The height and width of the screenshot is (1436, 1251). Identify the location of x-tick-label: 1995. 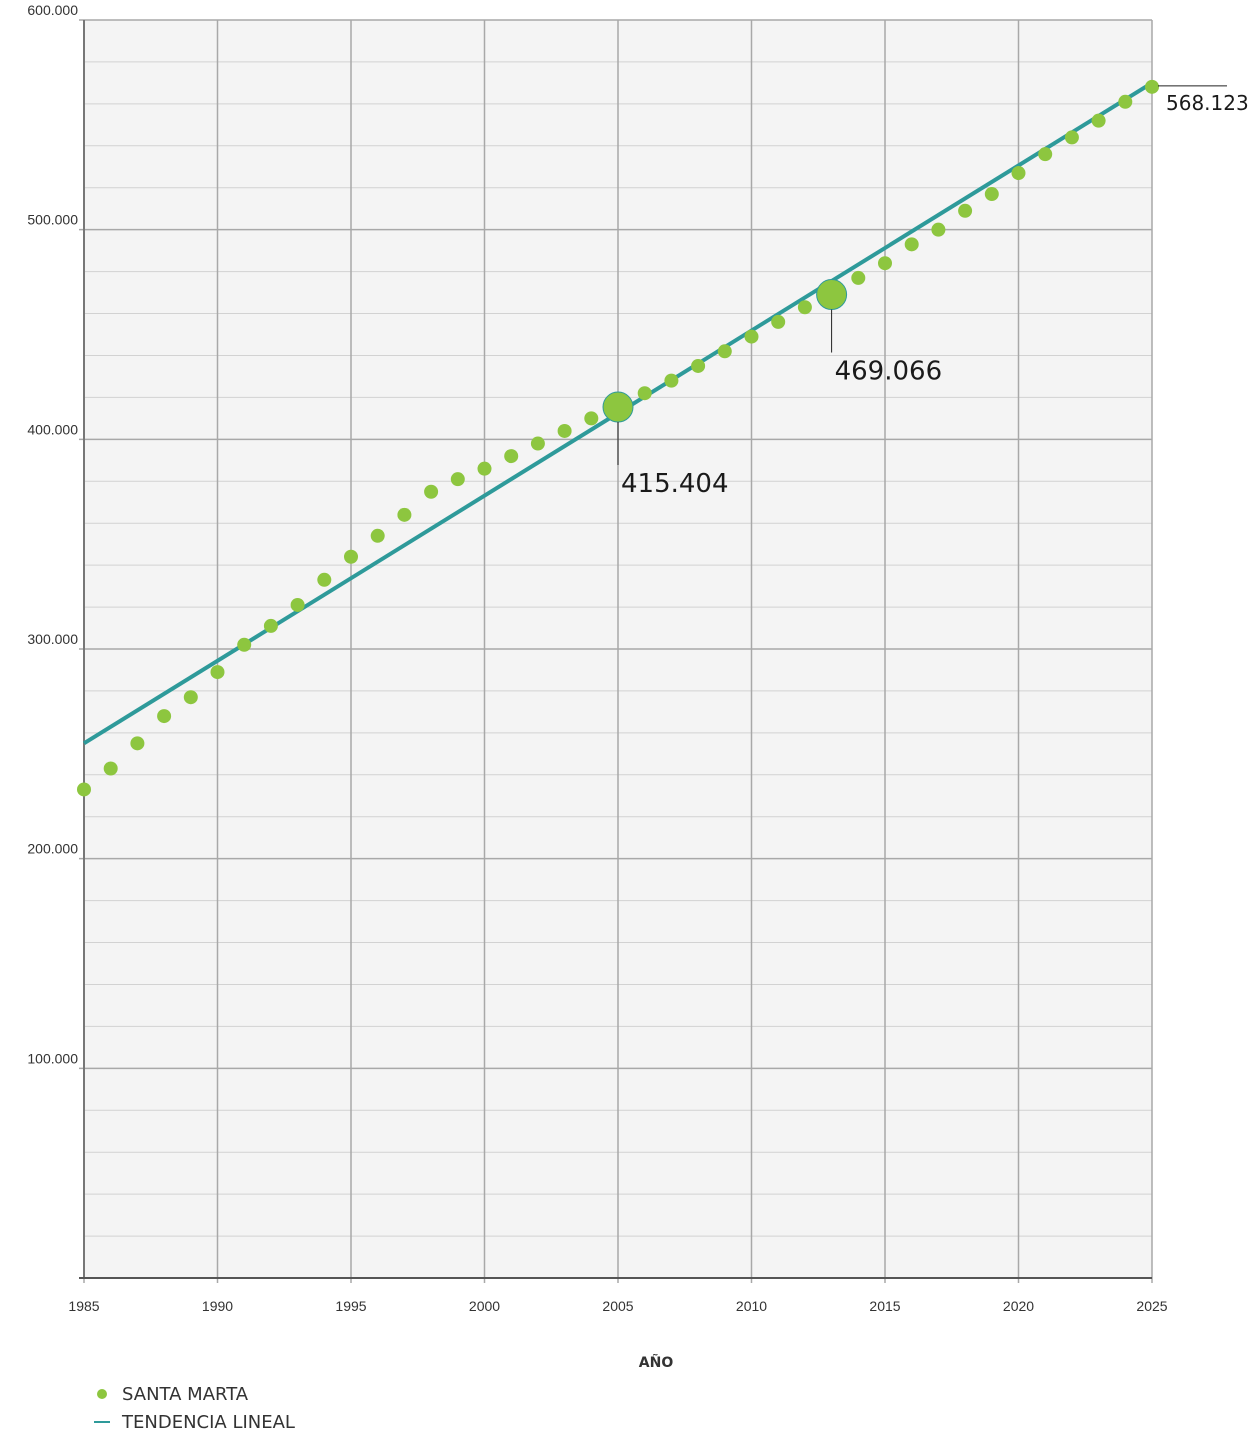
(350, 1306).